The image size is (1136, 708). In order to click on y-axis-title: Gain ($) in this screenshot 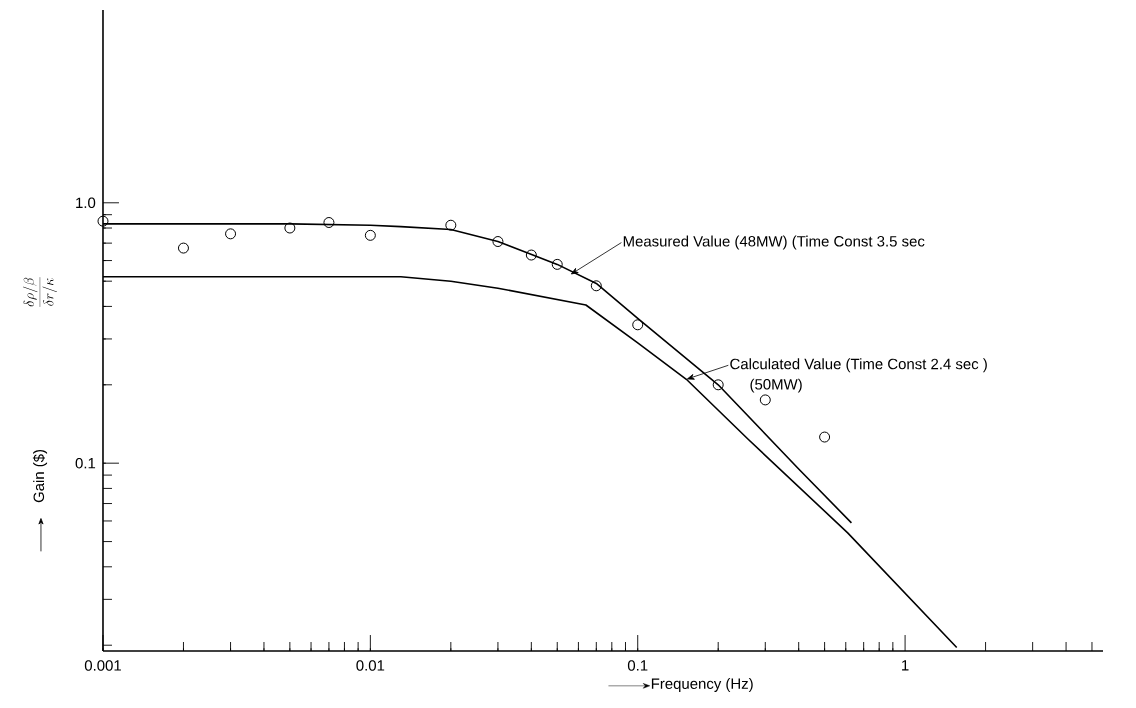, I will do `click(40, 476)`.